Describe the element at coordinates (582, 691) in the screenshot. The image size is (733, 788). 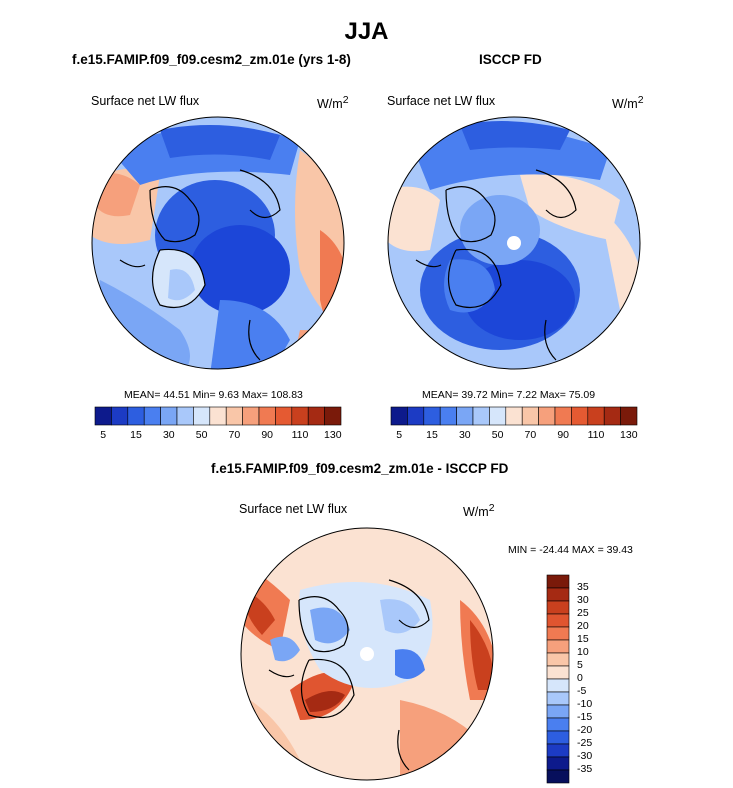
I see `colorbar-tick-label: -5` at that location.